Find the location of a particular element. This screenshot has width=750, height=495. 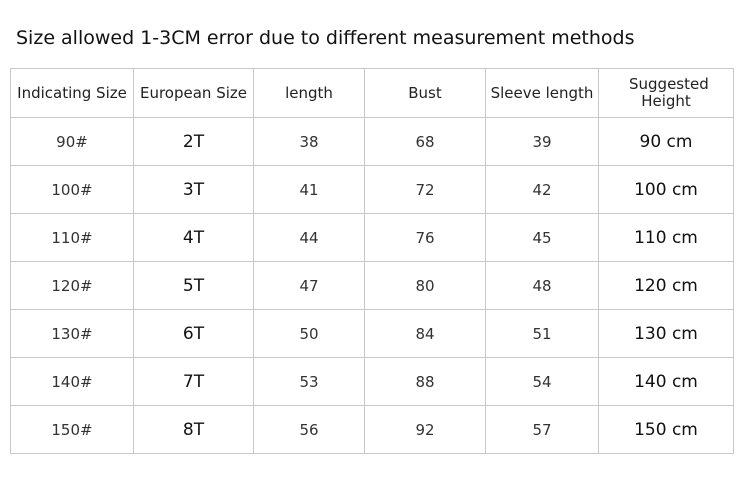

header-cell: Sleeve length is located at coordinates (542, 93).